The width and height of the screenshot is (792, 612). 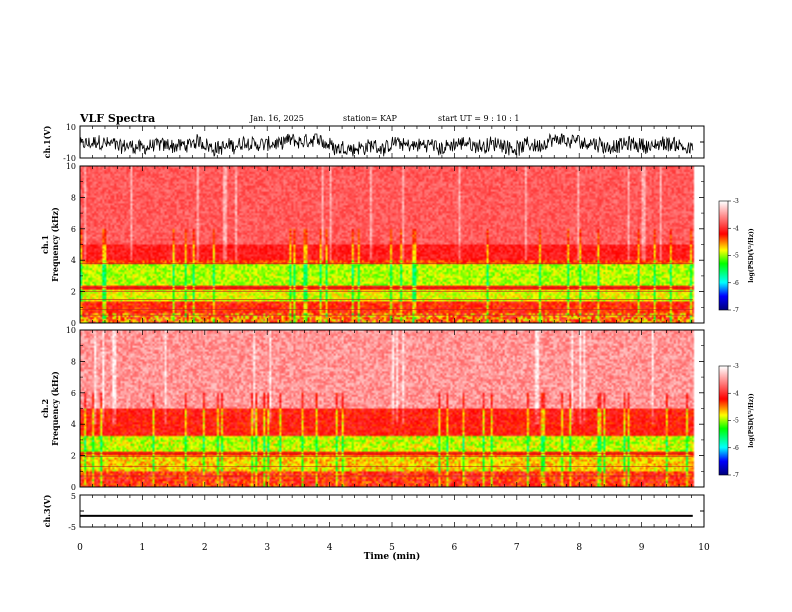 I want to click on colorbar-ch1-tick-label: -5, so click(x=736, y=256).